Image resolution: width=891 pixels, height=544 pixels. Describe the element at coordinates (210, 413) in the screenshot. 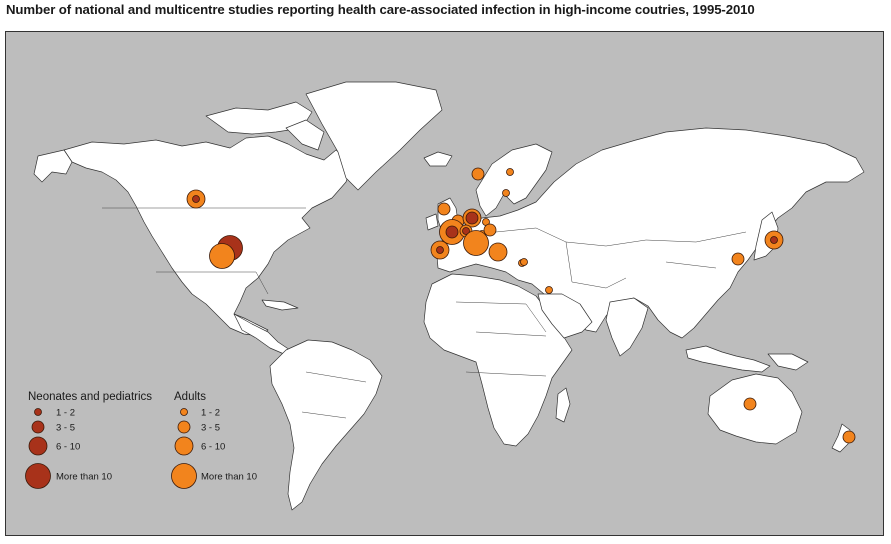

I see `legend-adults-label-0: 1 - 2` at that location.